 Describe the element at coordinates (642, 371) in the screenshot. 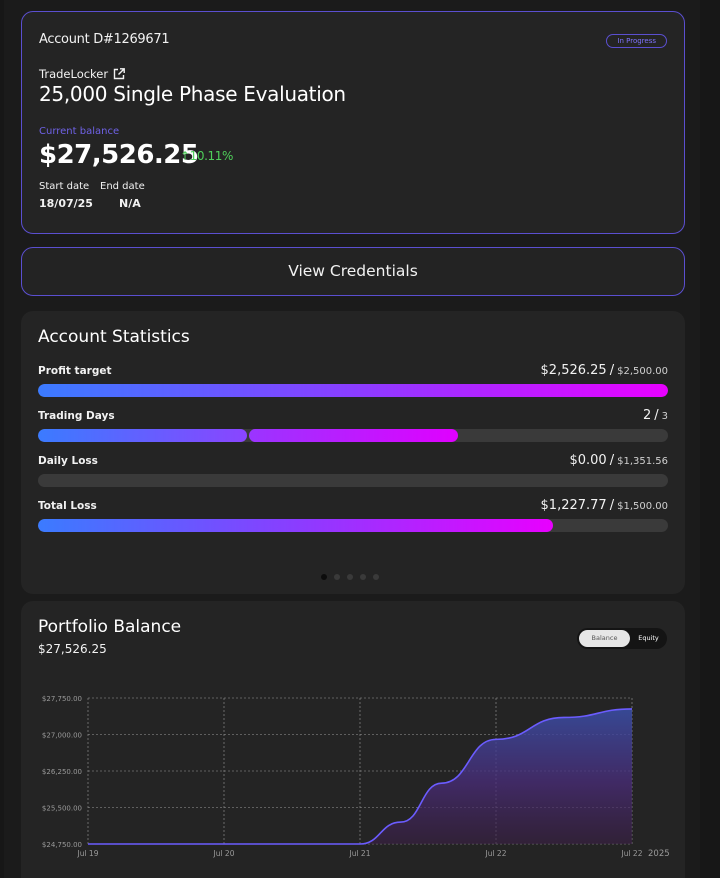

I see `stat-max: $2,500.00` at that location.